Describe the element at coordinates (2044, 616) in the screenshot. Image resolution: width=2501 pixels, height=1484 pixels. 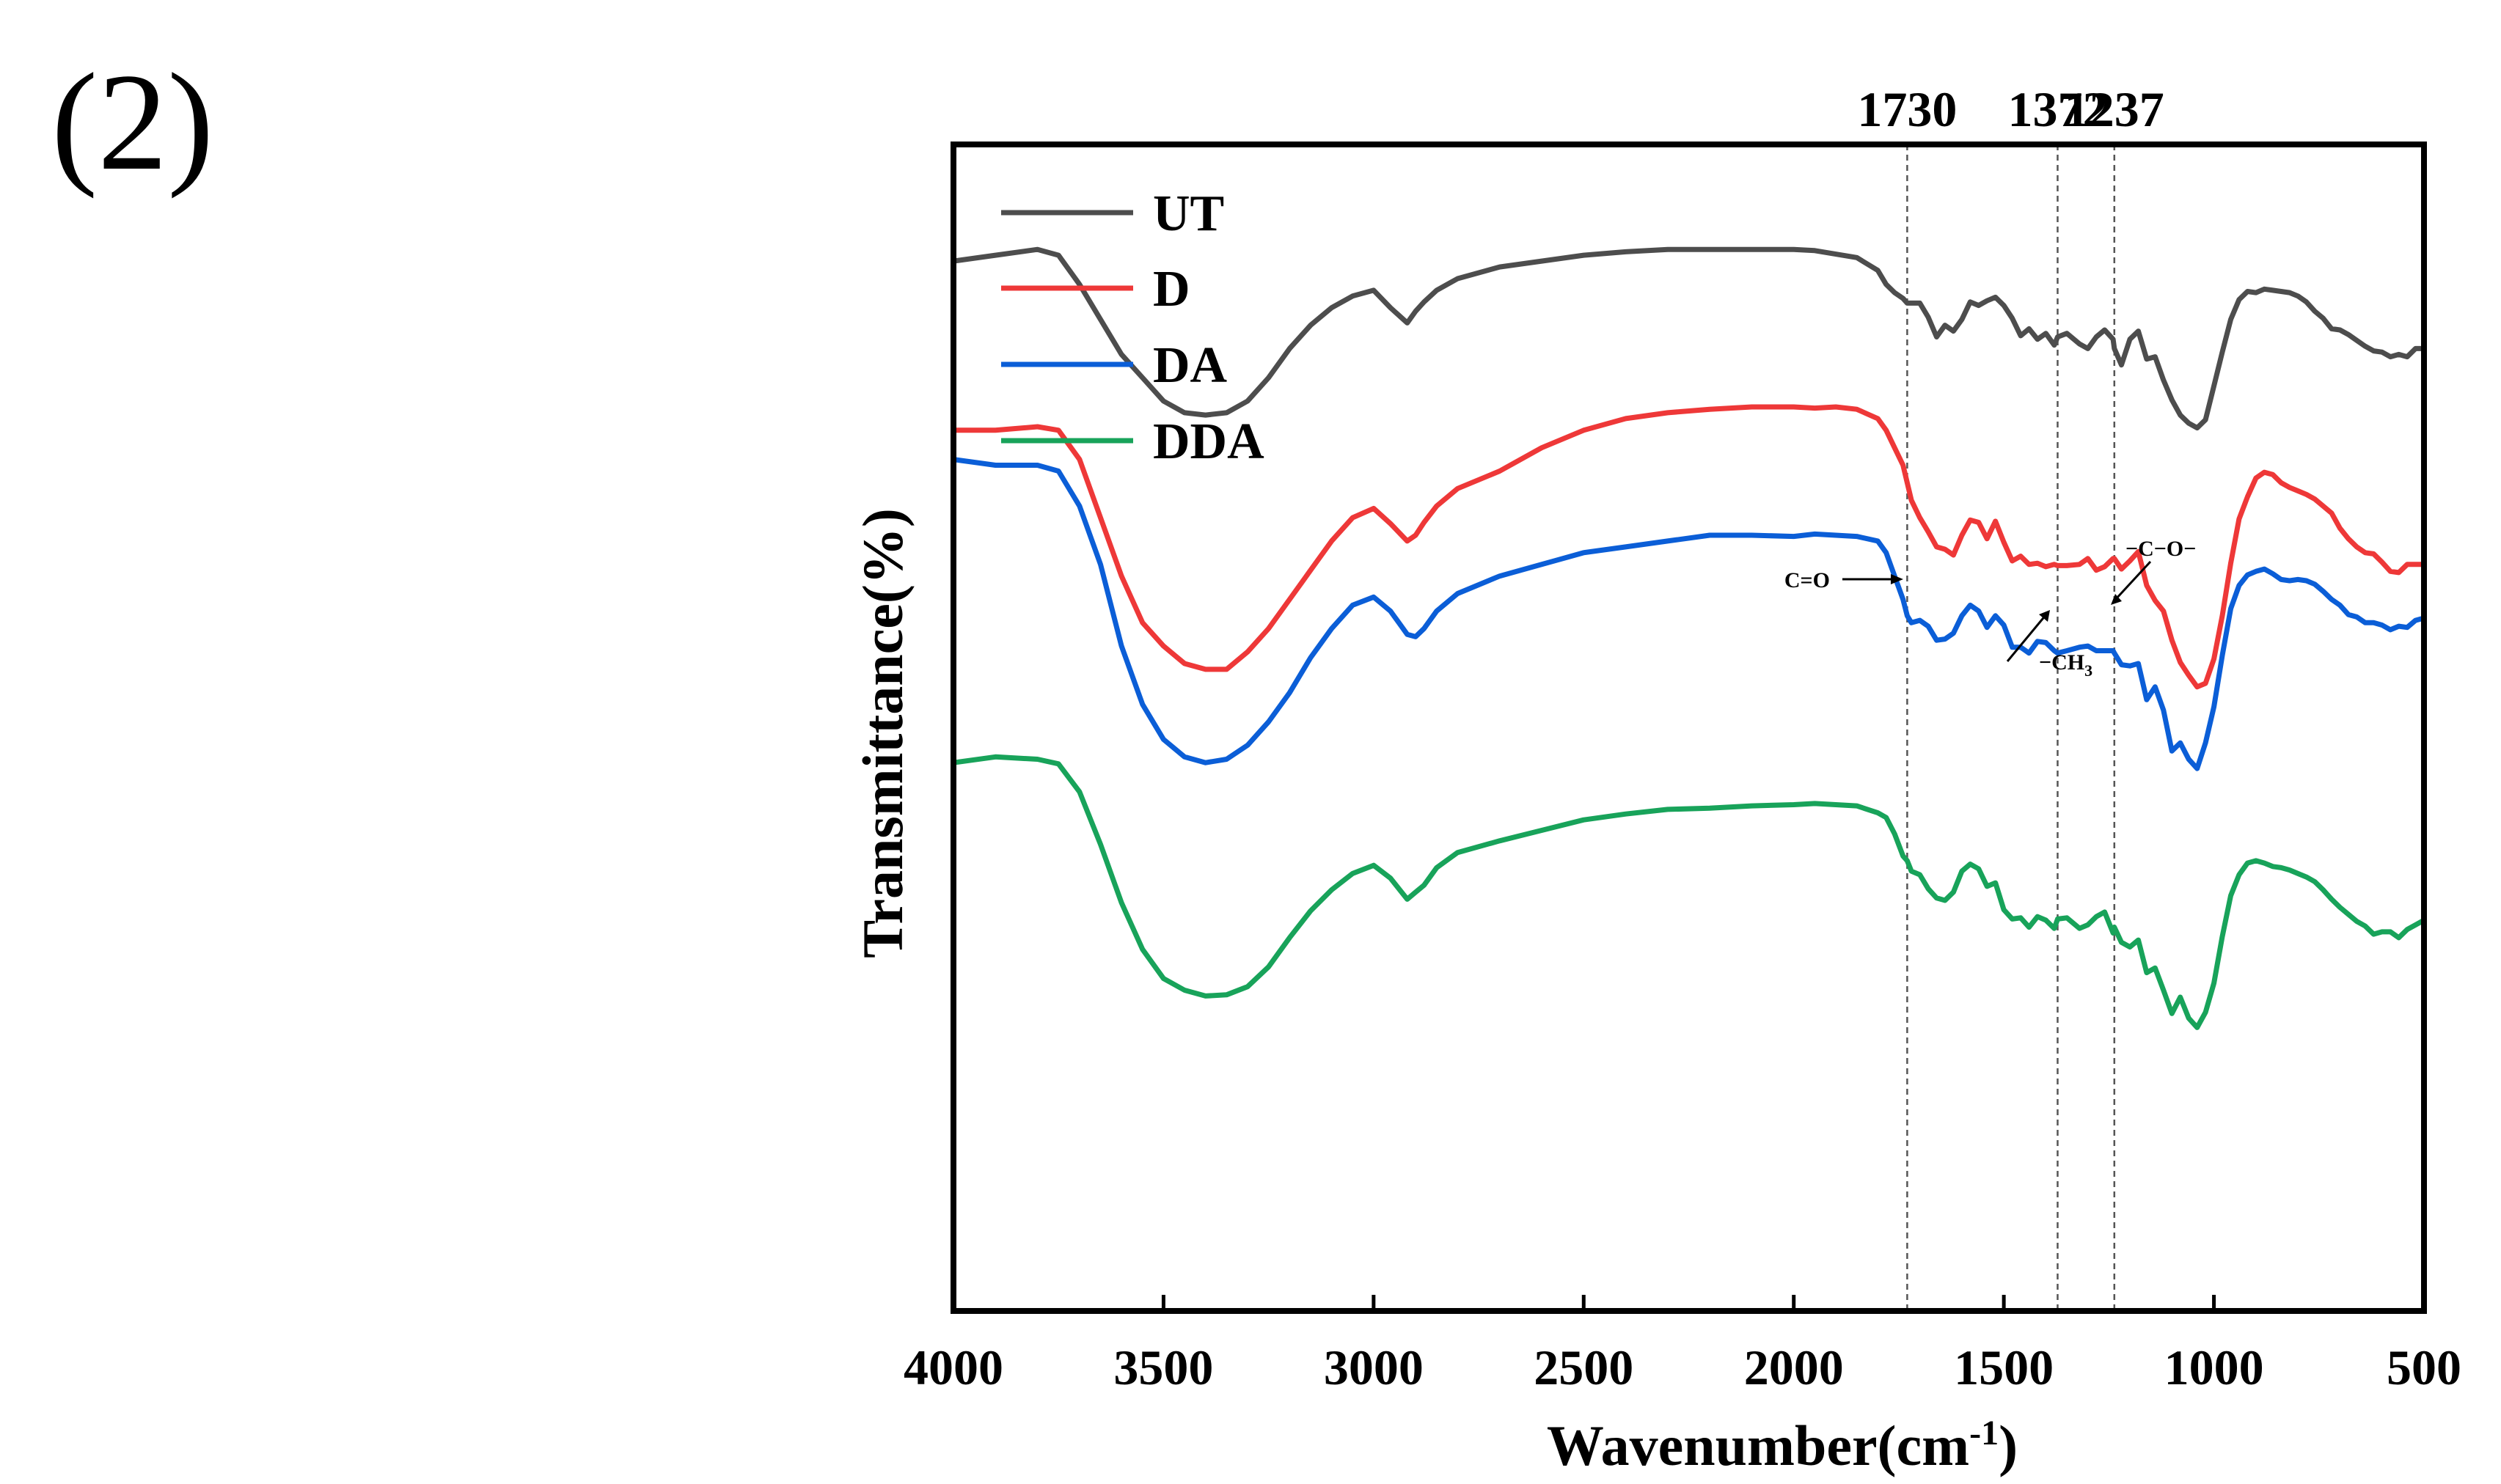
I see `annotation-ch3-arrowhead` at that location.